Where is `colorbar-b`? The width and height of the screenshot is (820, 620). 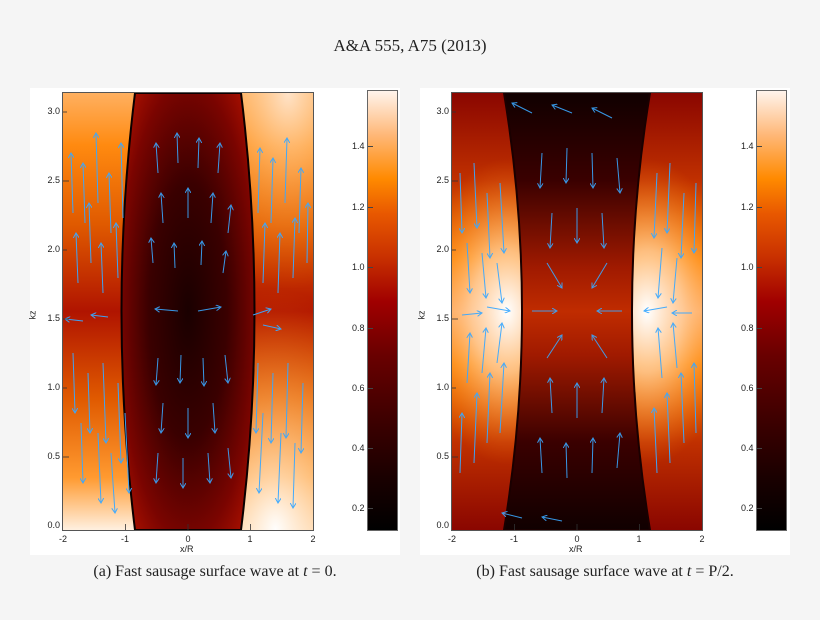
colorbar-b is located at coordinates (771, 310).